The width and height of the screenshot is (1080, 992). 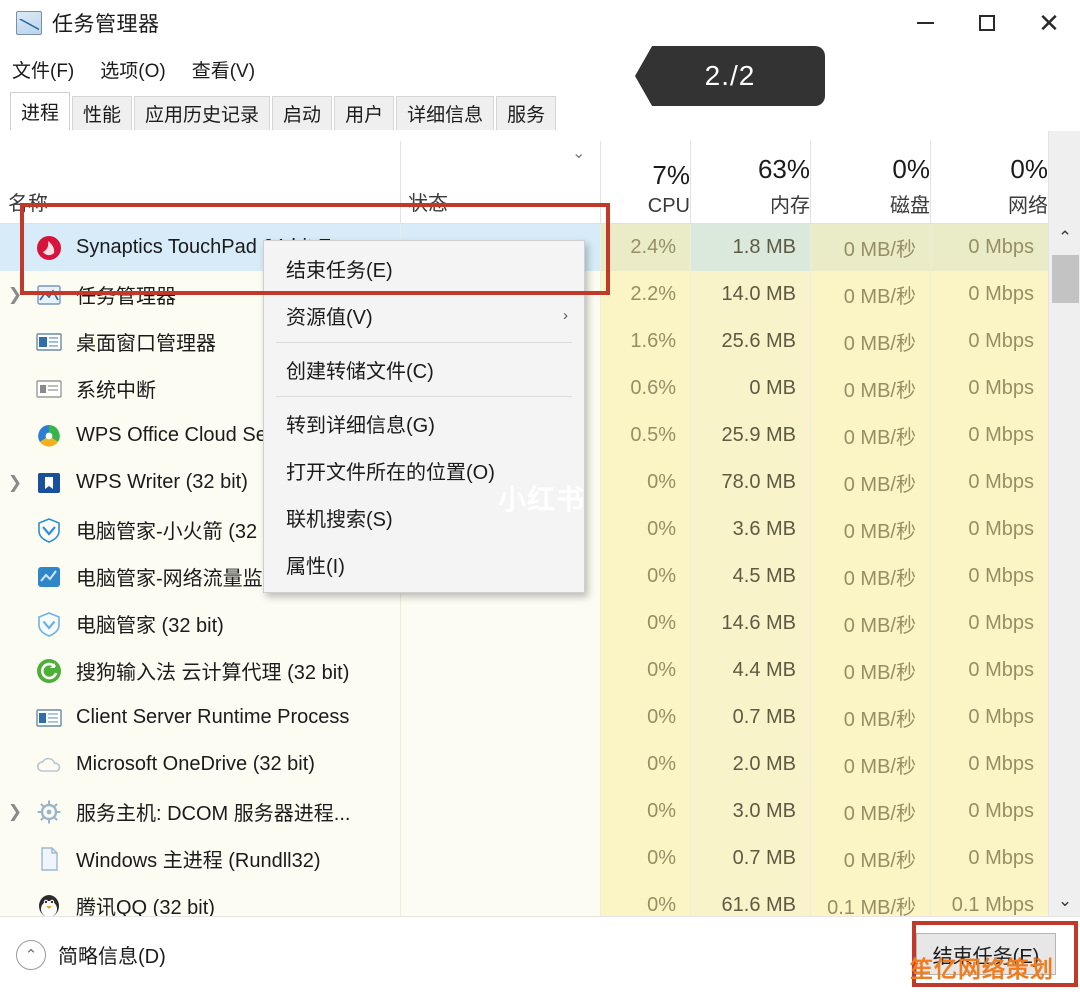 What do you see at coordinates (540, 623) in the screenshot?
I see `table-row: 电脑管家 (32 bit) 0% 14.6 MB 0 MB/秒 0 Mbps` at bounding box center [540, 623].